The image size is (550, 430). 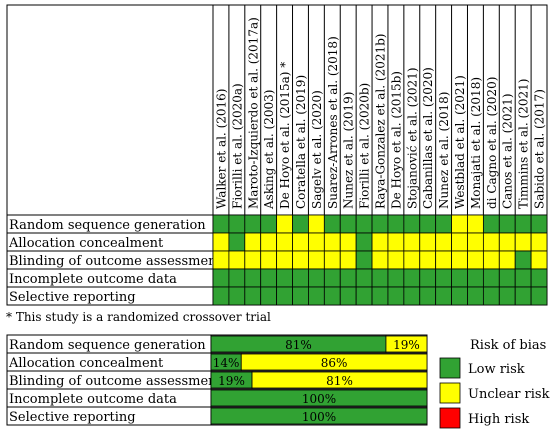 I want to click on study-label: di Cagno et al. (2020), so click(x=492, y=143).